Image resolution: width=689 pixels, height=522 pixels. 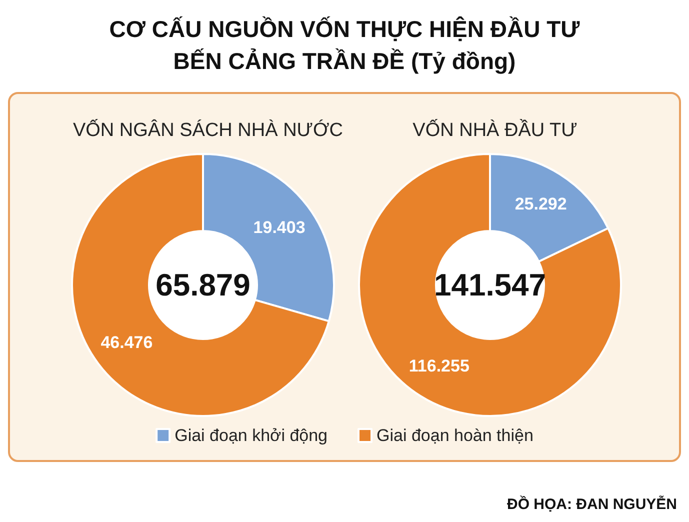 I want to click on legend-label: Giai đoạn hoàn thiện, so click(x=455, y=435).